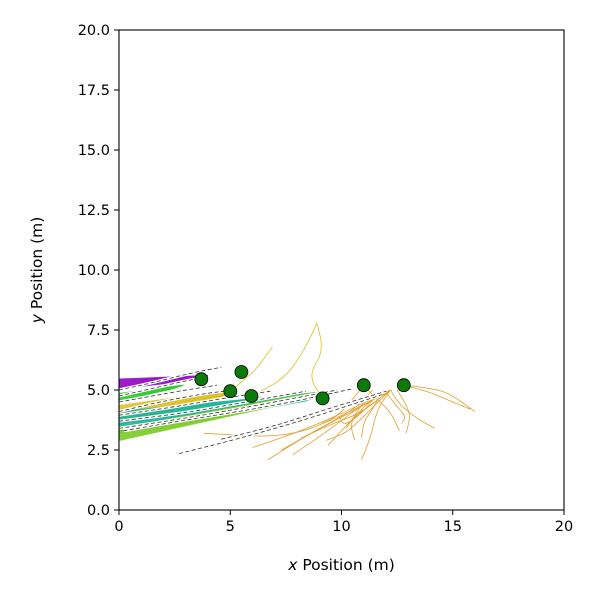 This screenshot has width=600, height=600. Describe the element at coordinates (94, 151) in the screenshot. I see `y-tick-label: 15.0` at that location.